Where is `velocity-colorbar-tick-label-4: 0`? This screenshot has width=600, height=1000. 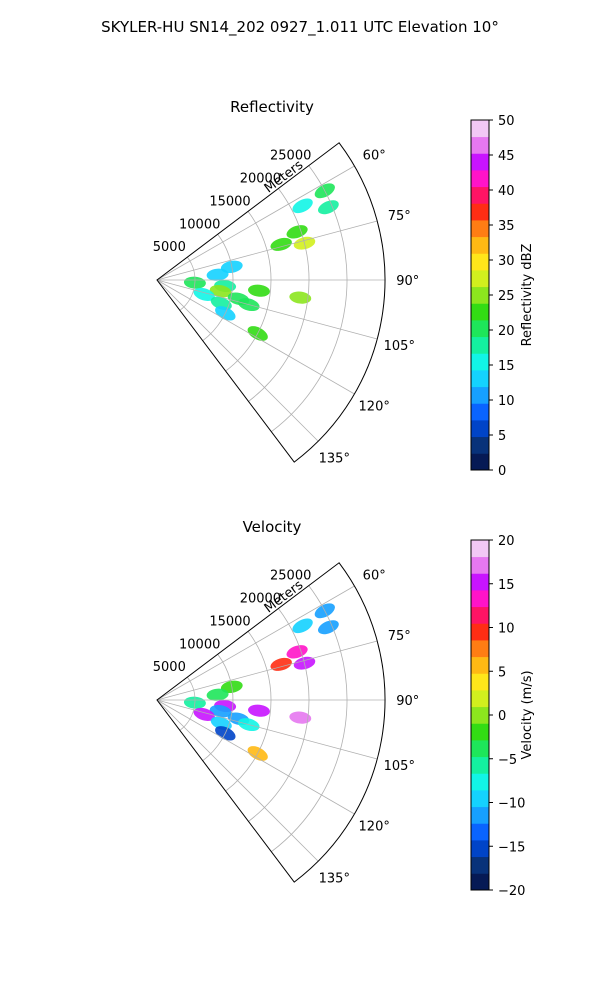 velocity-colorbar-tick-label-4: 0 is located at coordinates (502, 716).